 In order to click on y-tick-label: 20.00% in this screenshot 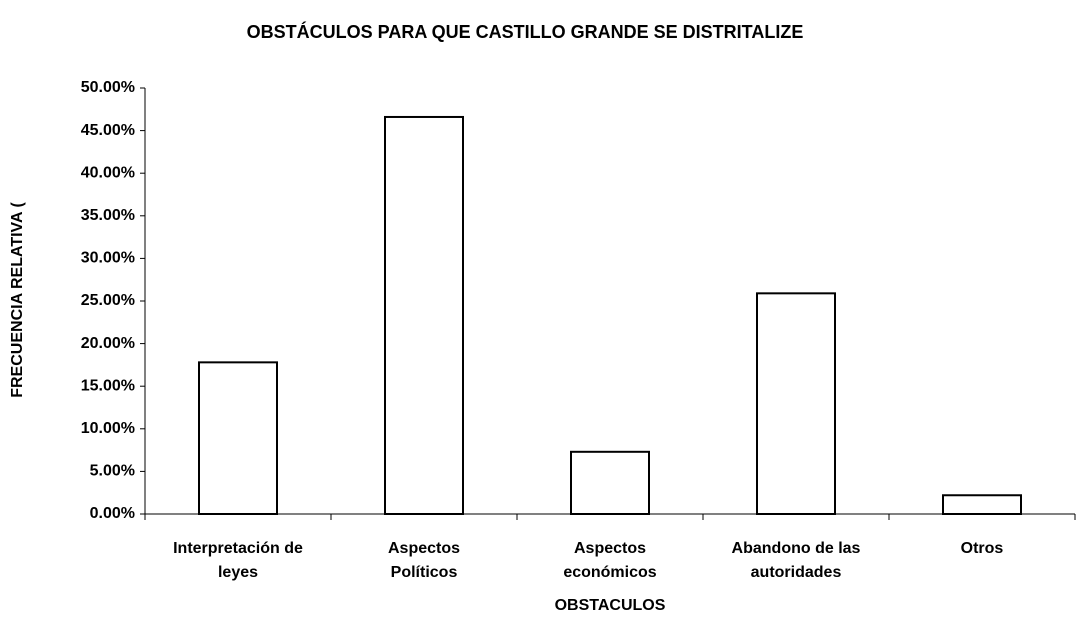, I will do `click(108, 343)`.